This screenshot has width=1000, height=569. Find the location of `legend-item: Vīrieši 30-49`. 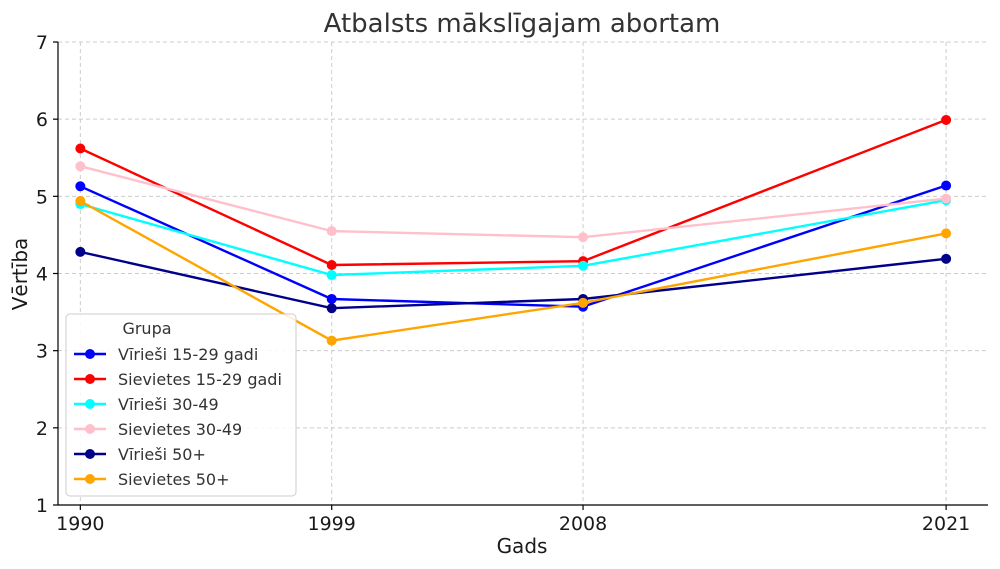

legend-item: Vīrieši 30-49 is located at coordinates (146, 404).